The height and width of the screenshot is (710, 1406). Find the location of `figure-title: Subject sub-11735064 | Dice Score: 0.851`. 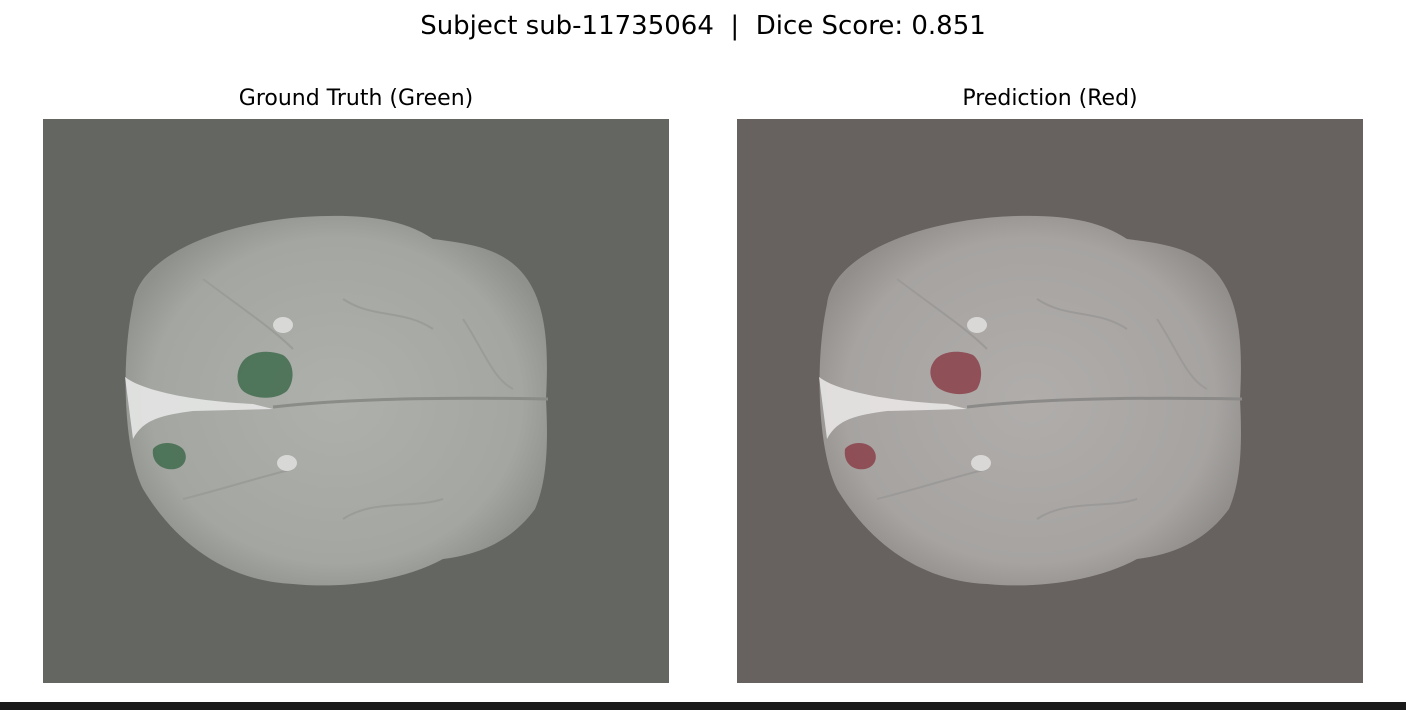

figure-title: Subject sub-11735064 | Dice Score: 0.851 is located at coordinates (703, 26).